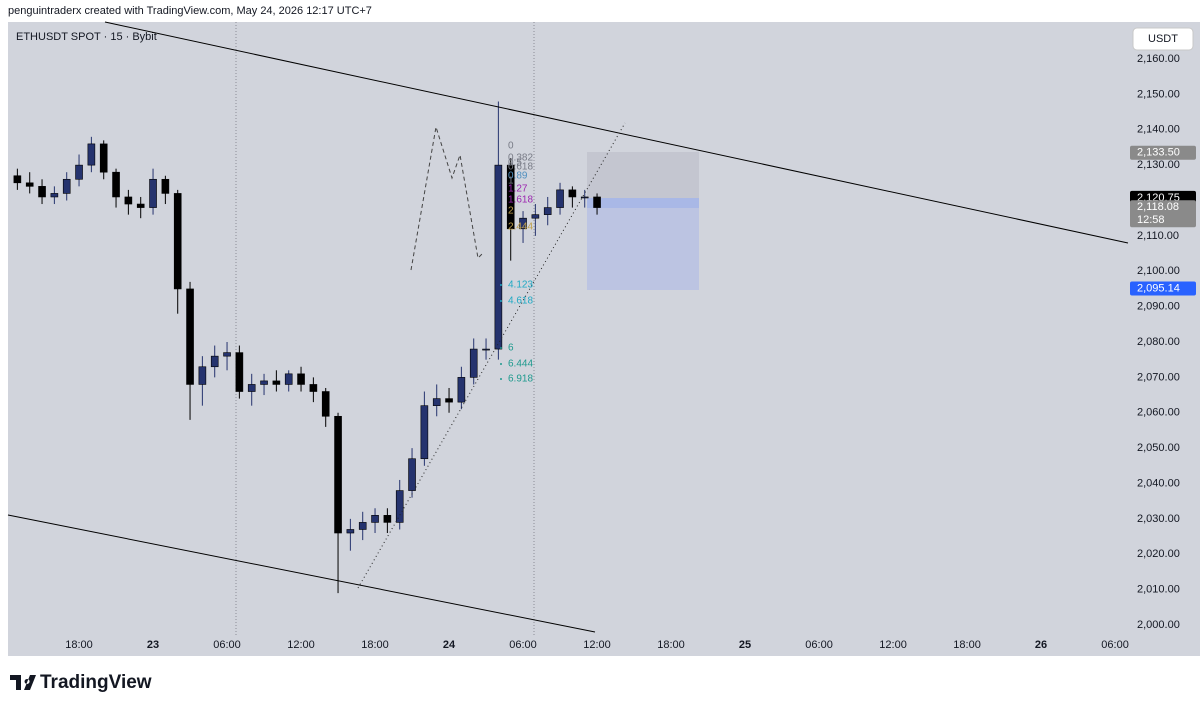 This screenshot has width=1200, height=713. Describe the element at coordinates (1158, 59) in the screenshot. I see `y-tick-label: 2,160.00` at that location.